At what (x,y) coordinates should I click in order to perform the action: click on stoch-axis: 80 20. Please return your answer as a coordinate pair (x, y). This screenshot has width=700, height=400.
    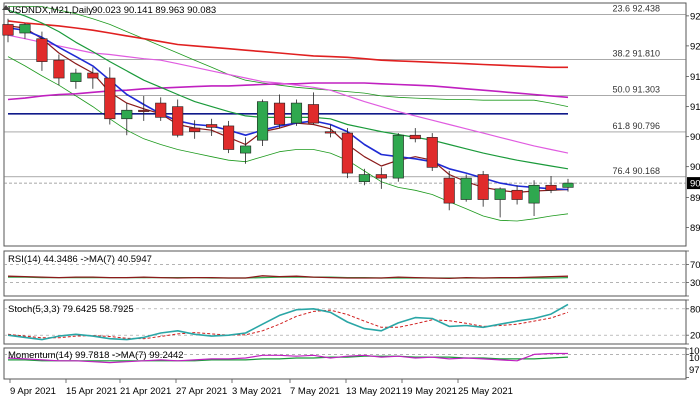
    Looking at the image, I should click on (693, 322).